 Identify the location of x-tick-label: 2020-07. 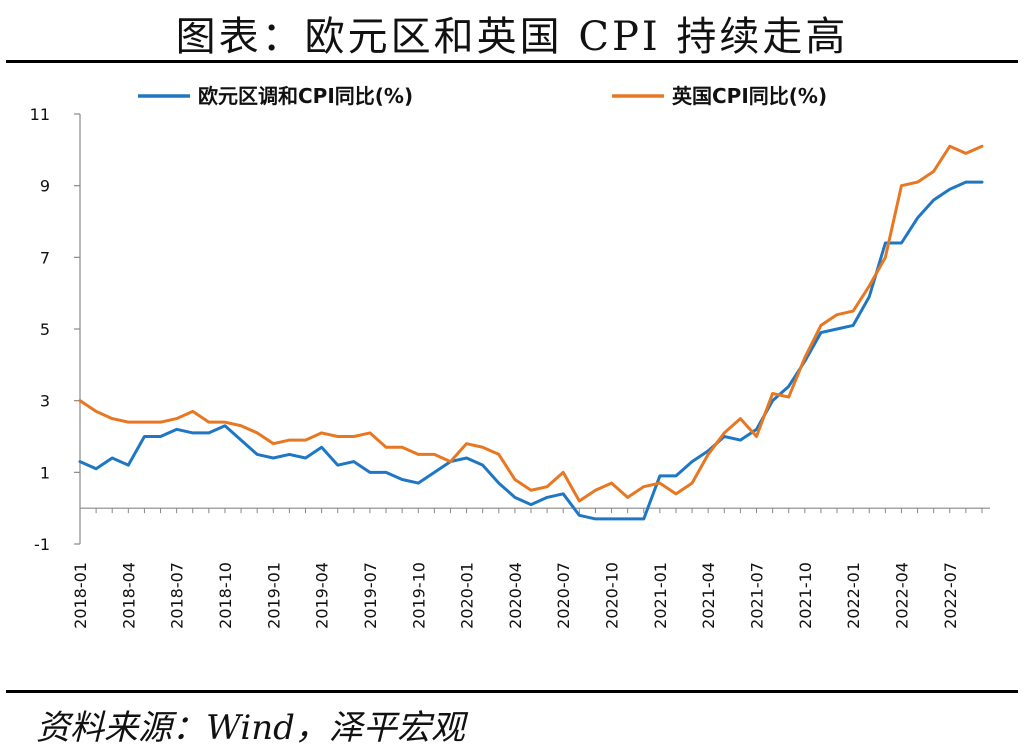
(563, 595).